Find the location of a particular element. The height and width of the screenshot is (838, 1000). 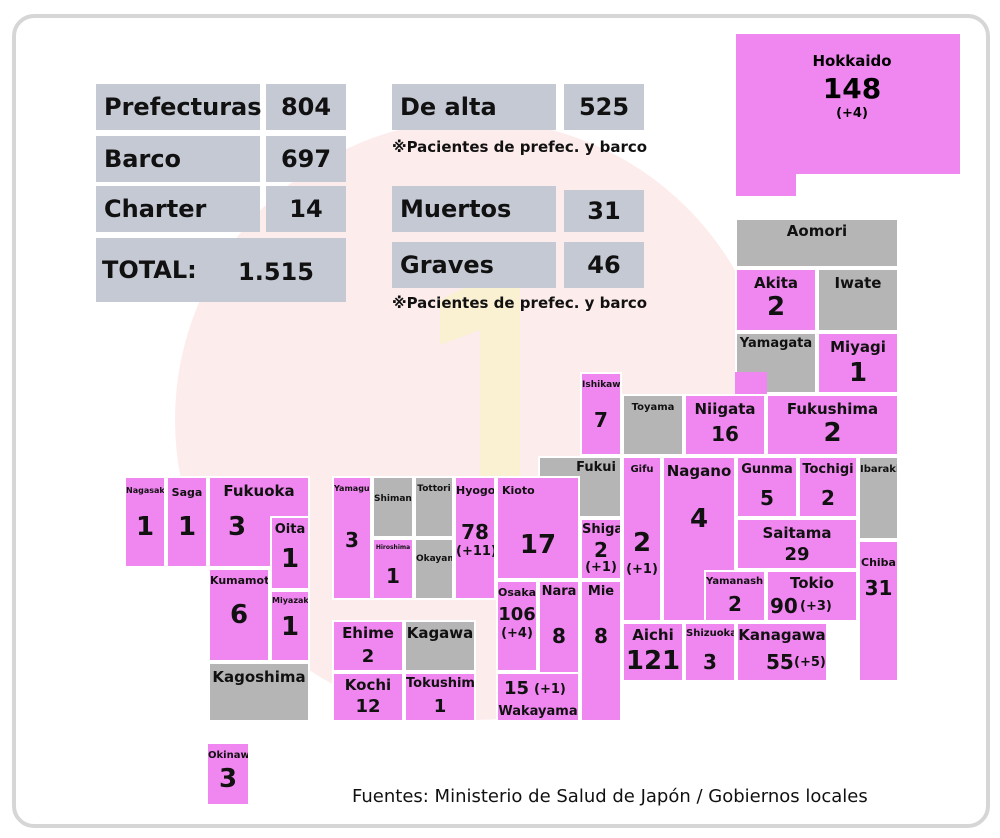

chiba-value: 31 is located at coordinates (878, 588).